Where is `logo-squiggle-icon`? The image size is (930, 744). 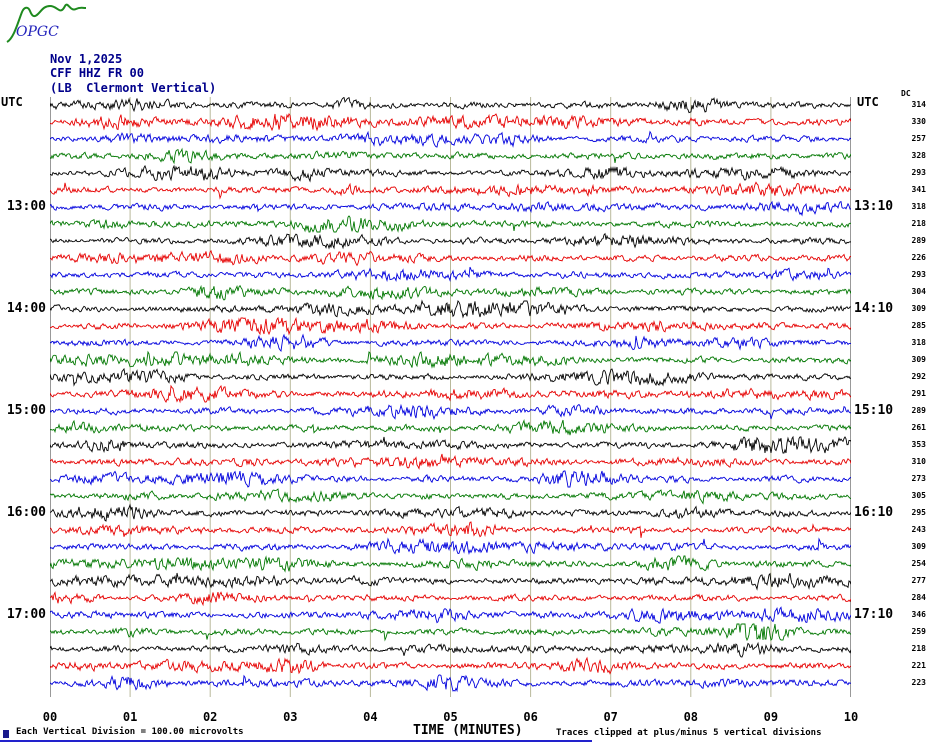 logo-squiggle-icon is located at coordinates (46, 23).